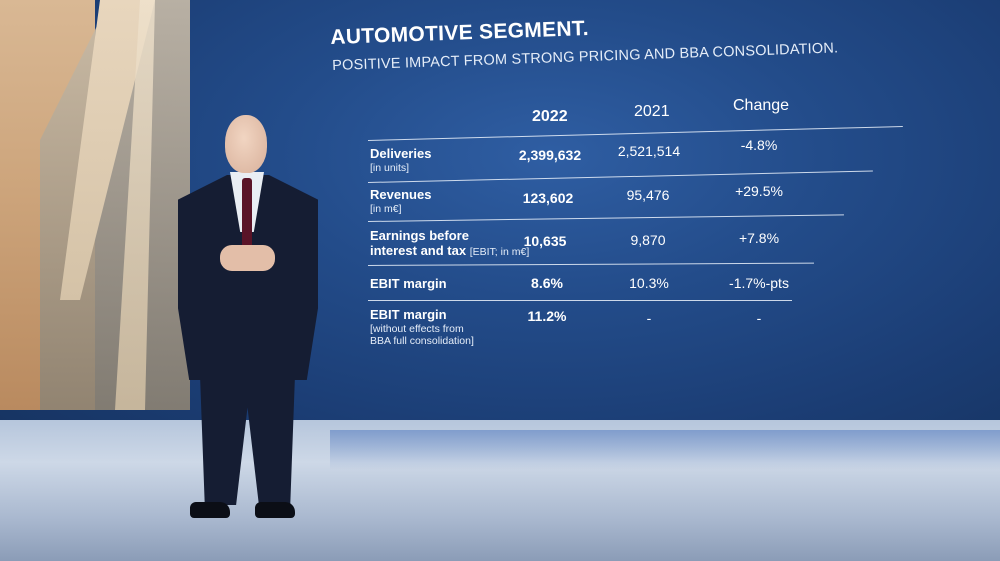  I want to click on row-label-revenues: Revenues [in m€], so click(401, 201).